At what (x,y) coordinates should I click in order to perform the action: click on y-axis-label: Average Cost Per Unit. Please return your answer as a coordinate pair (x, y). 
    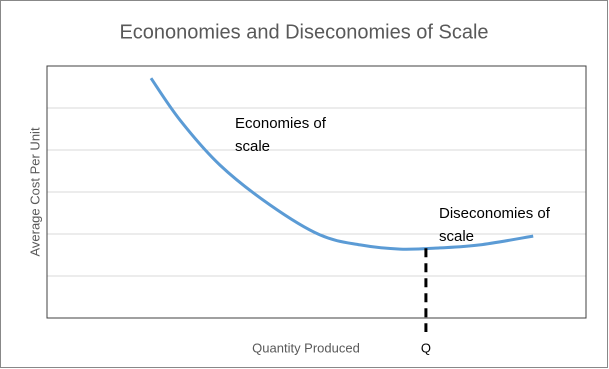
    Looking at the image, I should click on (34, 191).